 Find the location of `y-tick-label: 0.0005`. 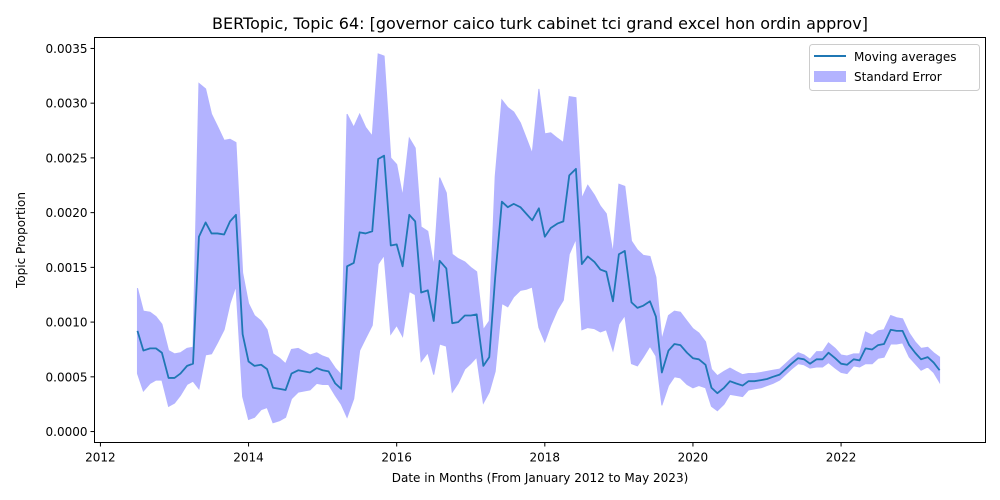

y-tick-label: 0.0005 is located at coordinates (67, 377).